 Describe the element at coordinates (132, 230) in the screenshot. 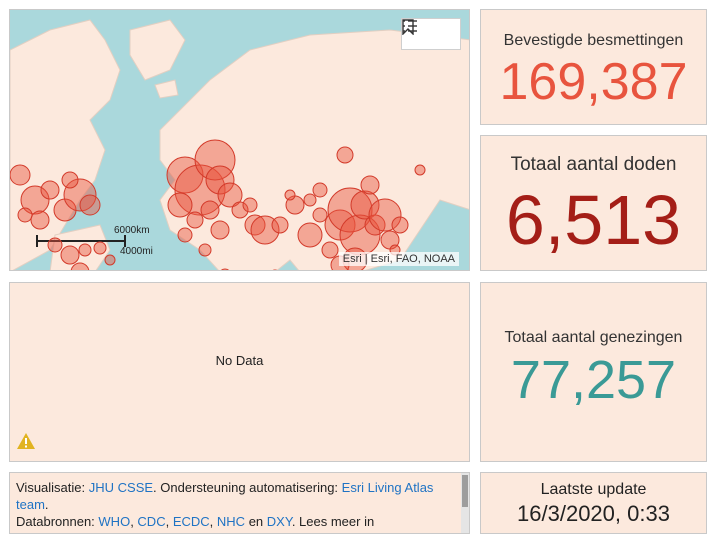

I see `scale-km-label: 6000km` at that location.